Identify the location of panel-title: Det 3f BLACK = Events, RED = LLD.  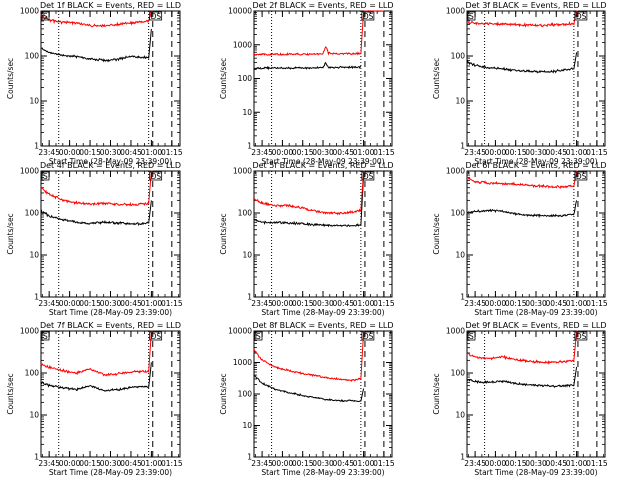
(535, 5).